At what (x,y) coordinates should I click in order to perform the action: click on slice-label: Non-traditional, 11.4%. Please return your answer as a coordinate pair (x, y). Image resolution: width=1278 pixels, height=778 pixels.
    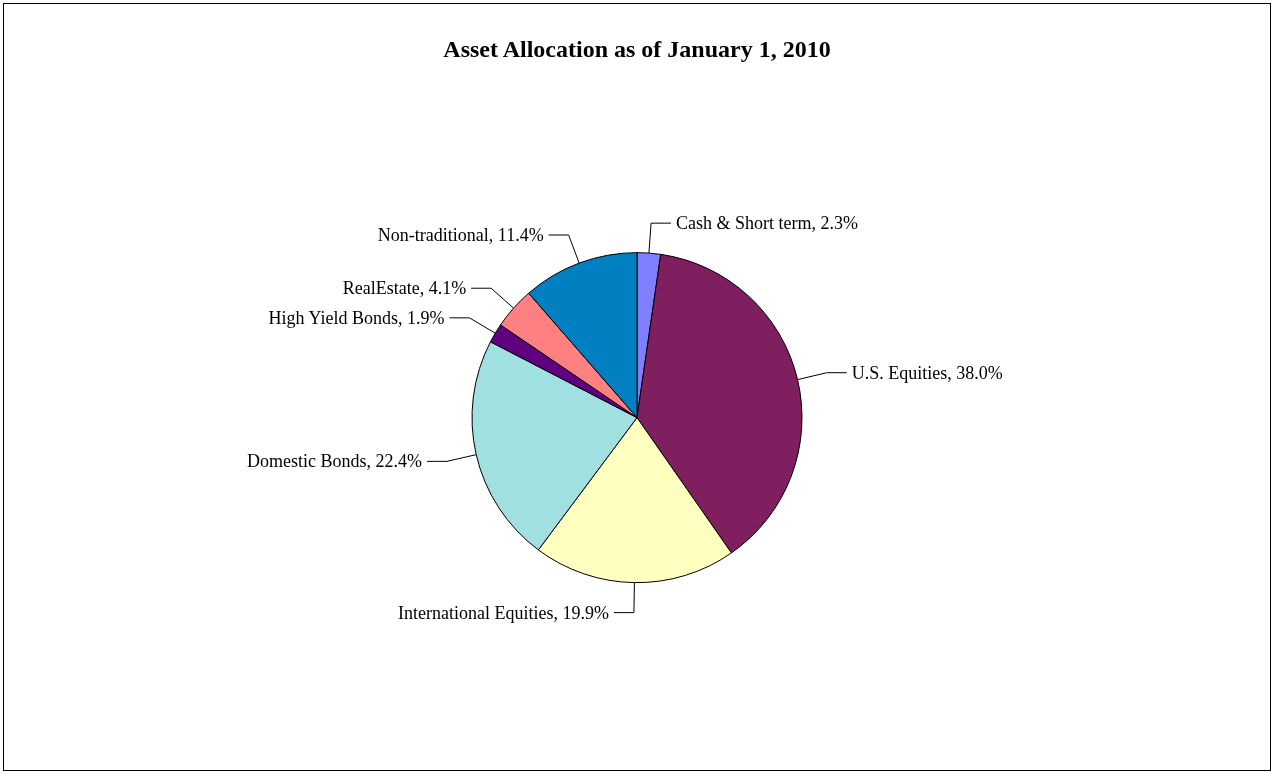
    Looking at the image, I should click on (460, 235).